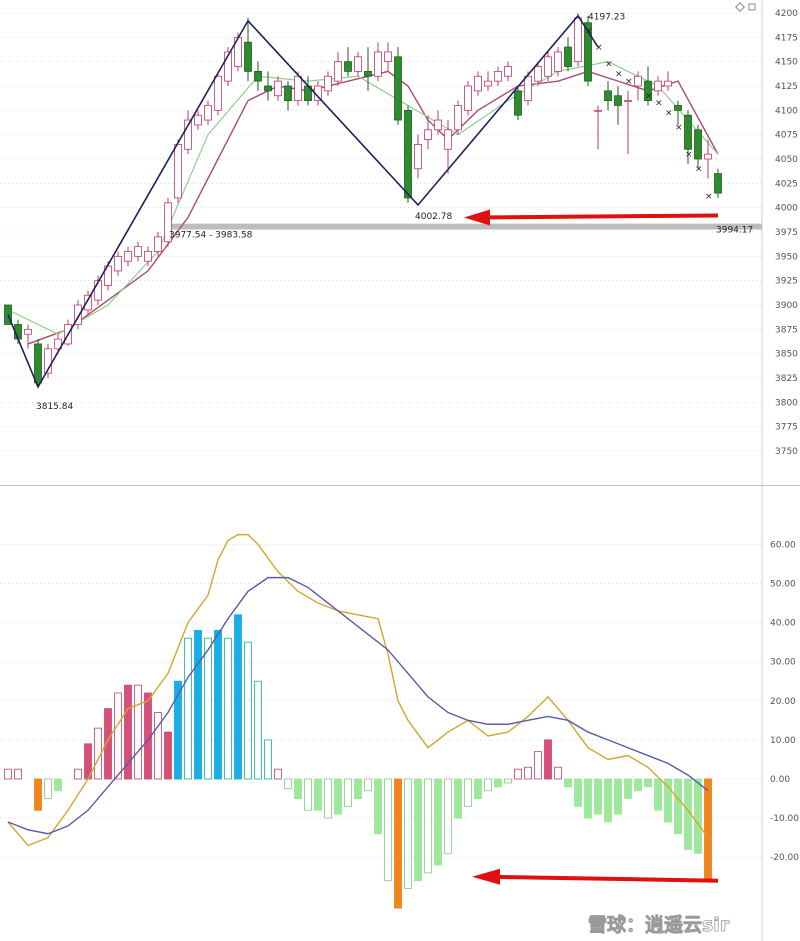 Image resolution: width=800 pixels, height=941 pixels. I want to click on y-tick-label: 3800, so click(786, 403).